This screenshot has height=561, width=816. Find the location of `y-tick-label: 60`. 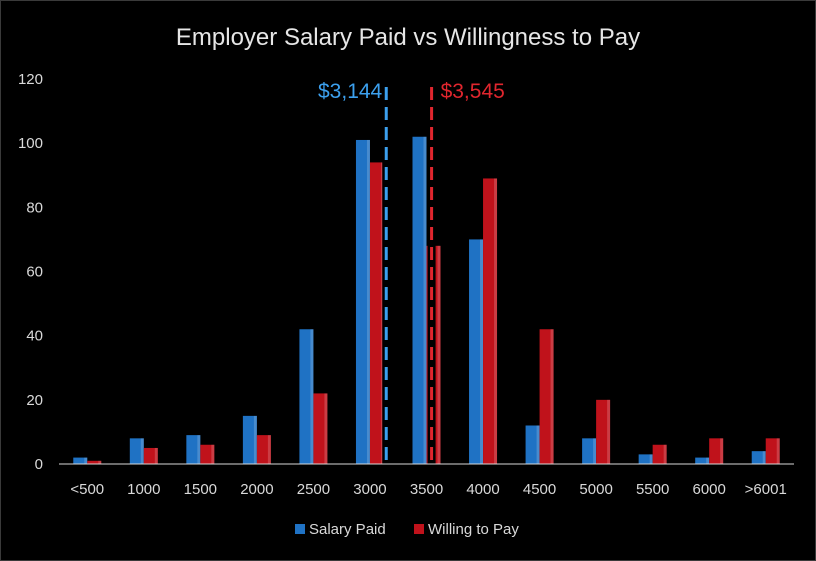

y-tick-label: 60 is located at coordinates (34, 272).